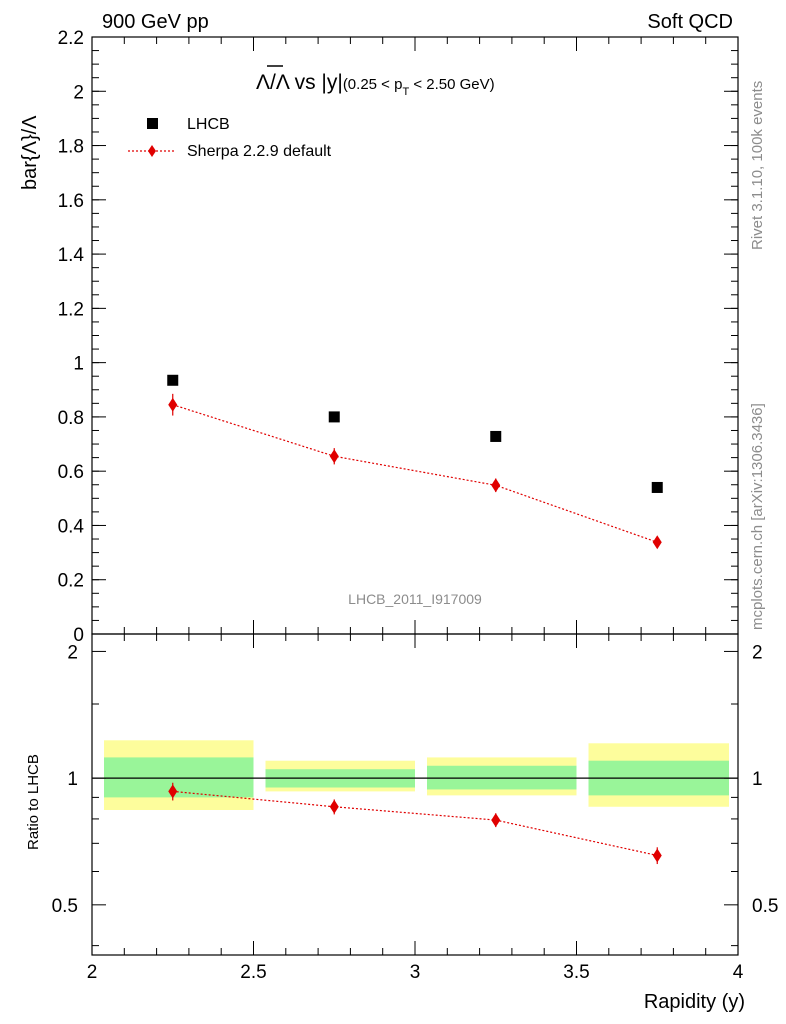  Describe the element at coordinates (71, 255) in the screenshot. I see `main-y-tick-label: 1.4` at that location.